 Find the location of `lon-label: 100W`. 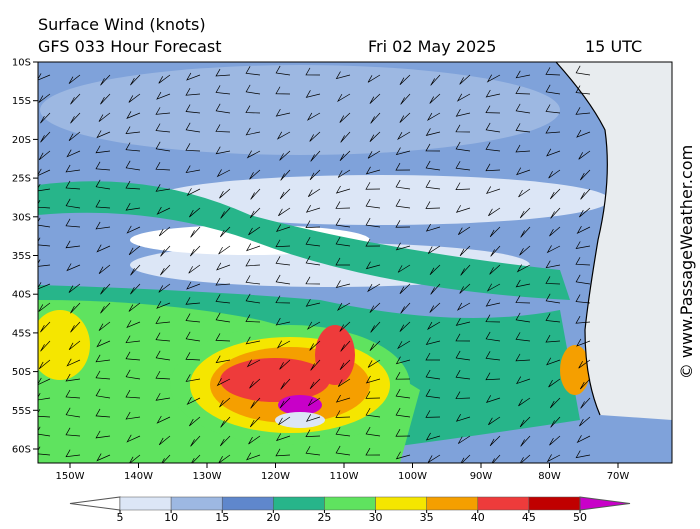

lon-label: 100W is located at coordinates (412, 476).